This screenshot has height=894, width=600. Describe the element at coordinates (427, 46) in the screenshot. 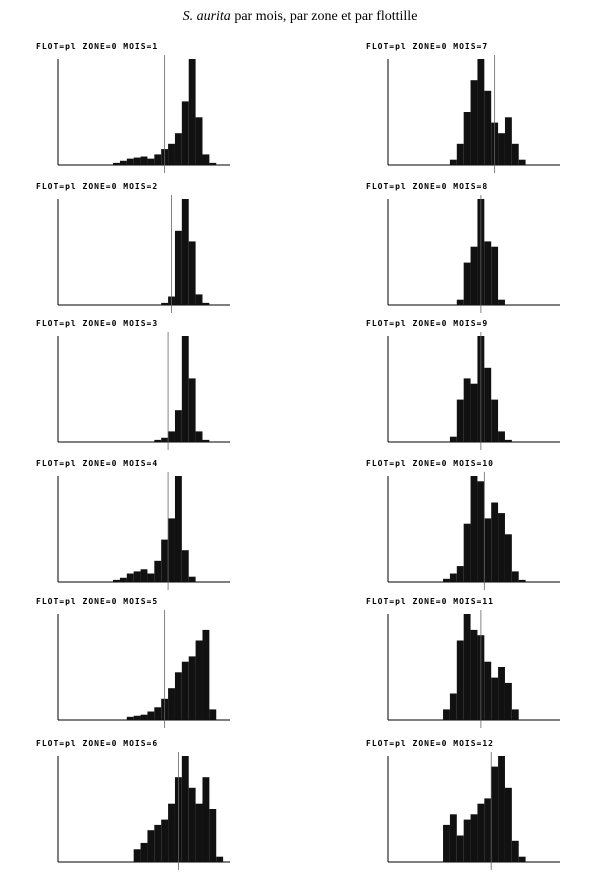

I see `chart-title: FLOT=pl ZONE=0 MOIS=7` at that location.